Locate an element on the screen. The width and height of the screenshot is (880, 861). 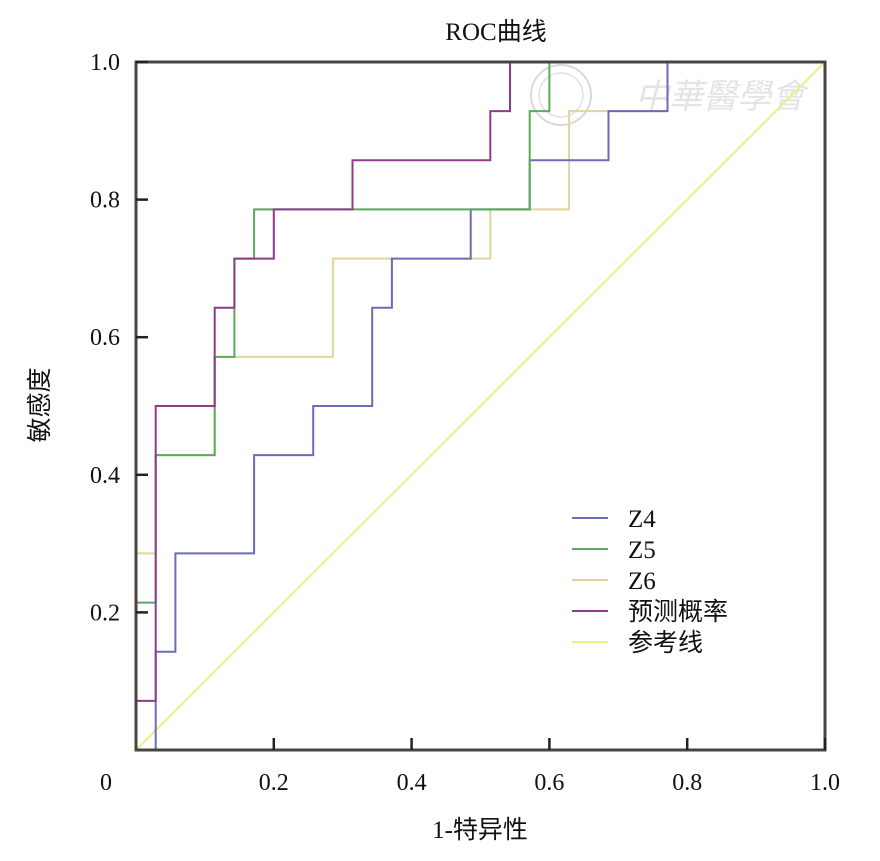
x-tick-label: 0.2 is located at coordinates (274, 783).